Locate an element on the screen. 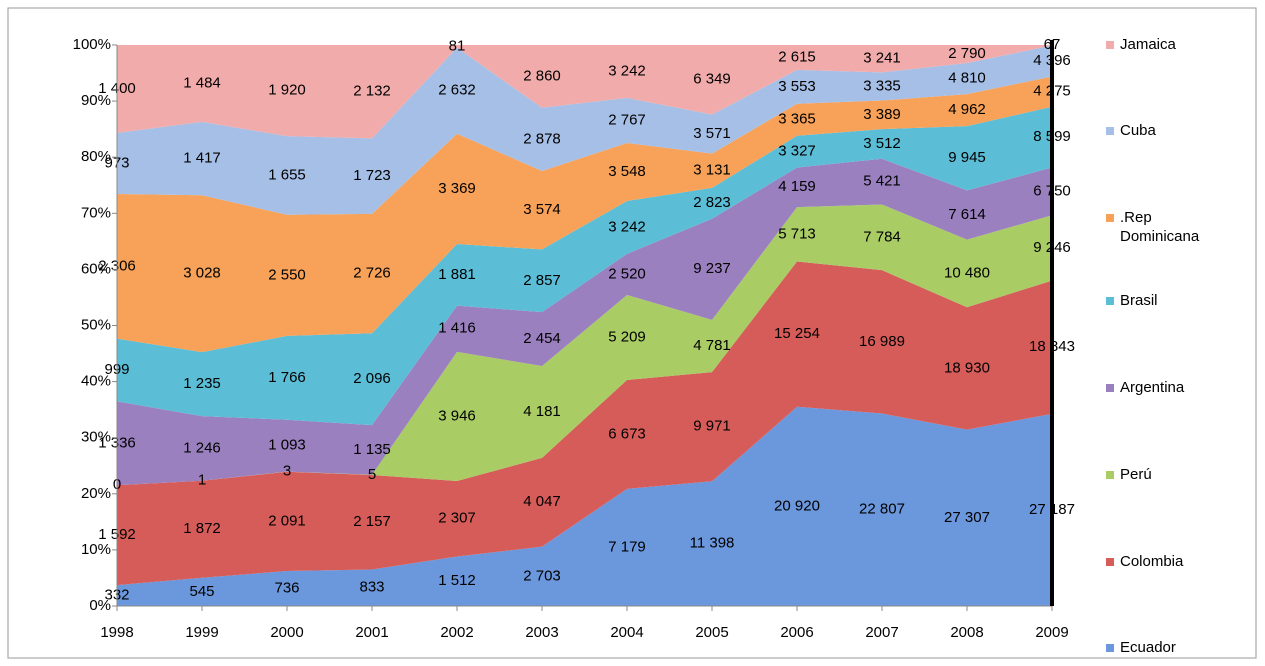 The height and width of the screenshot is (666, 1265). data-label: 3 389 is located at coordinates (882, 114).